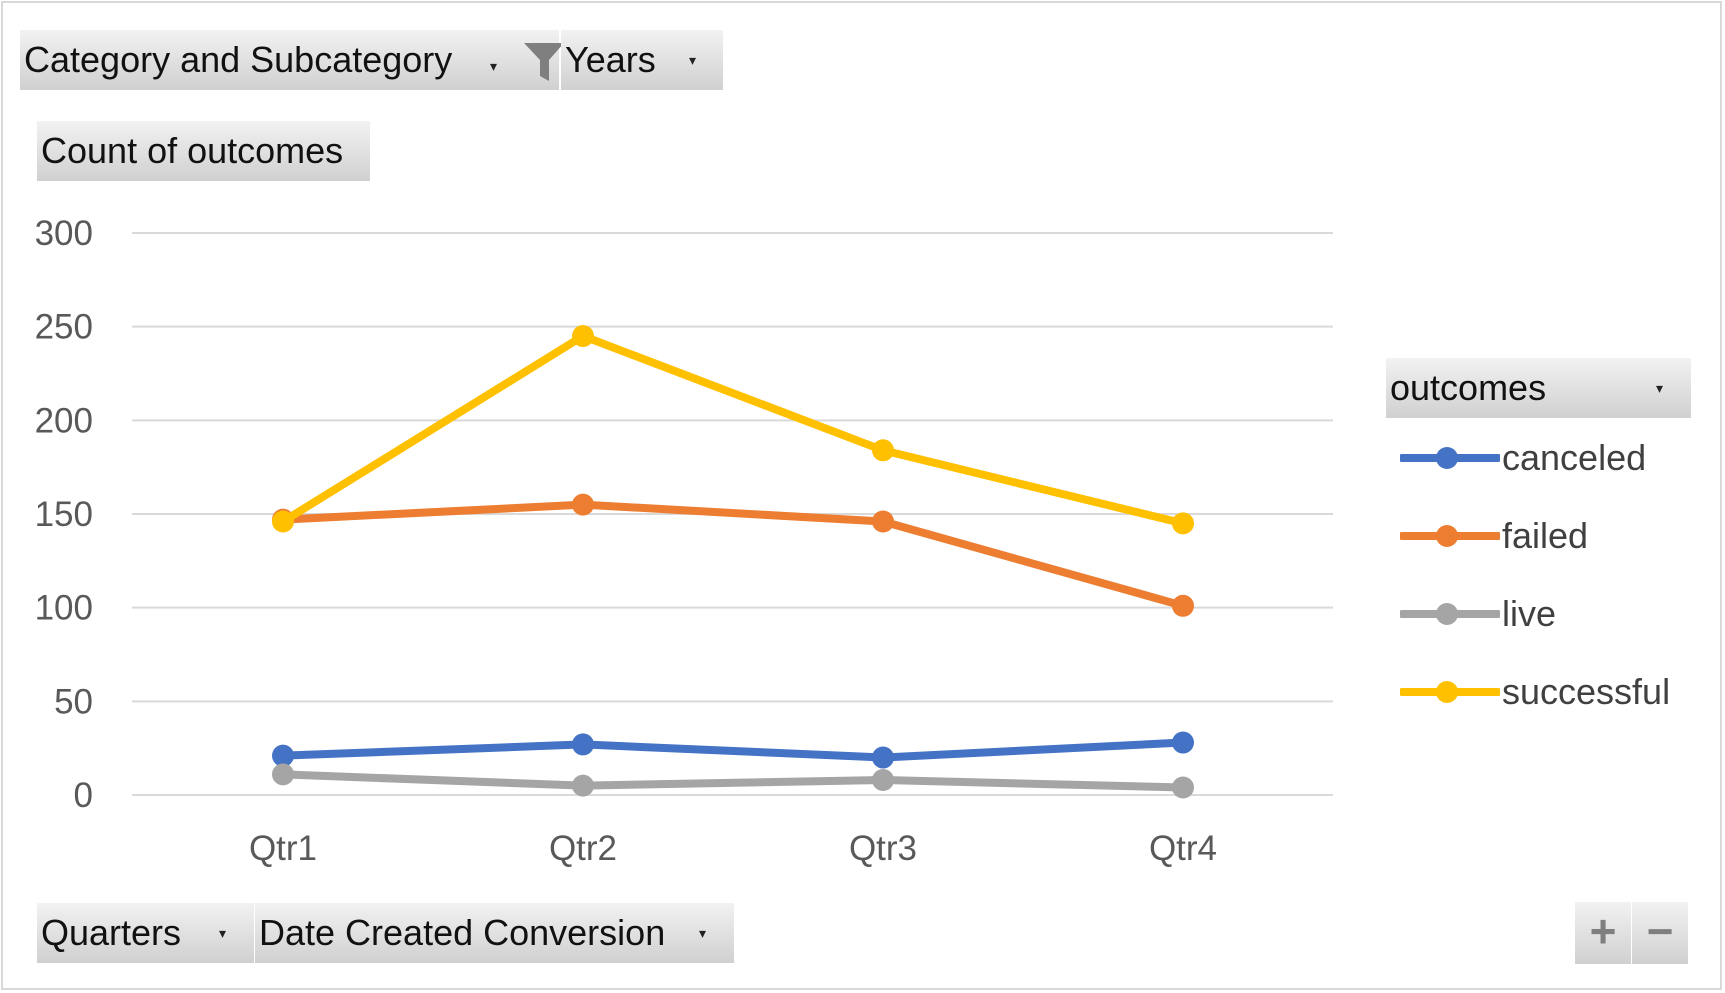 This screenshot has width=1725, height=993. I want to click on legend-swatch-live, so click(1450, 614).